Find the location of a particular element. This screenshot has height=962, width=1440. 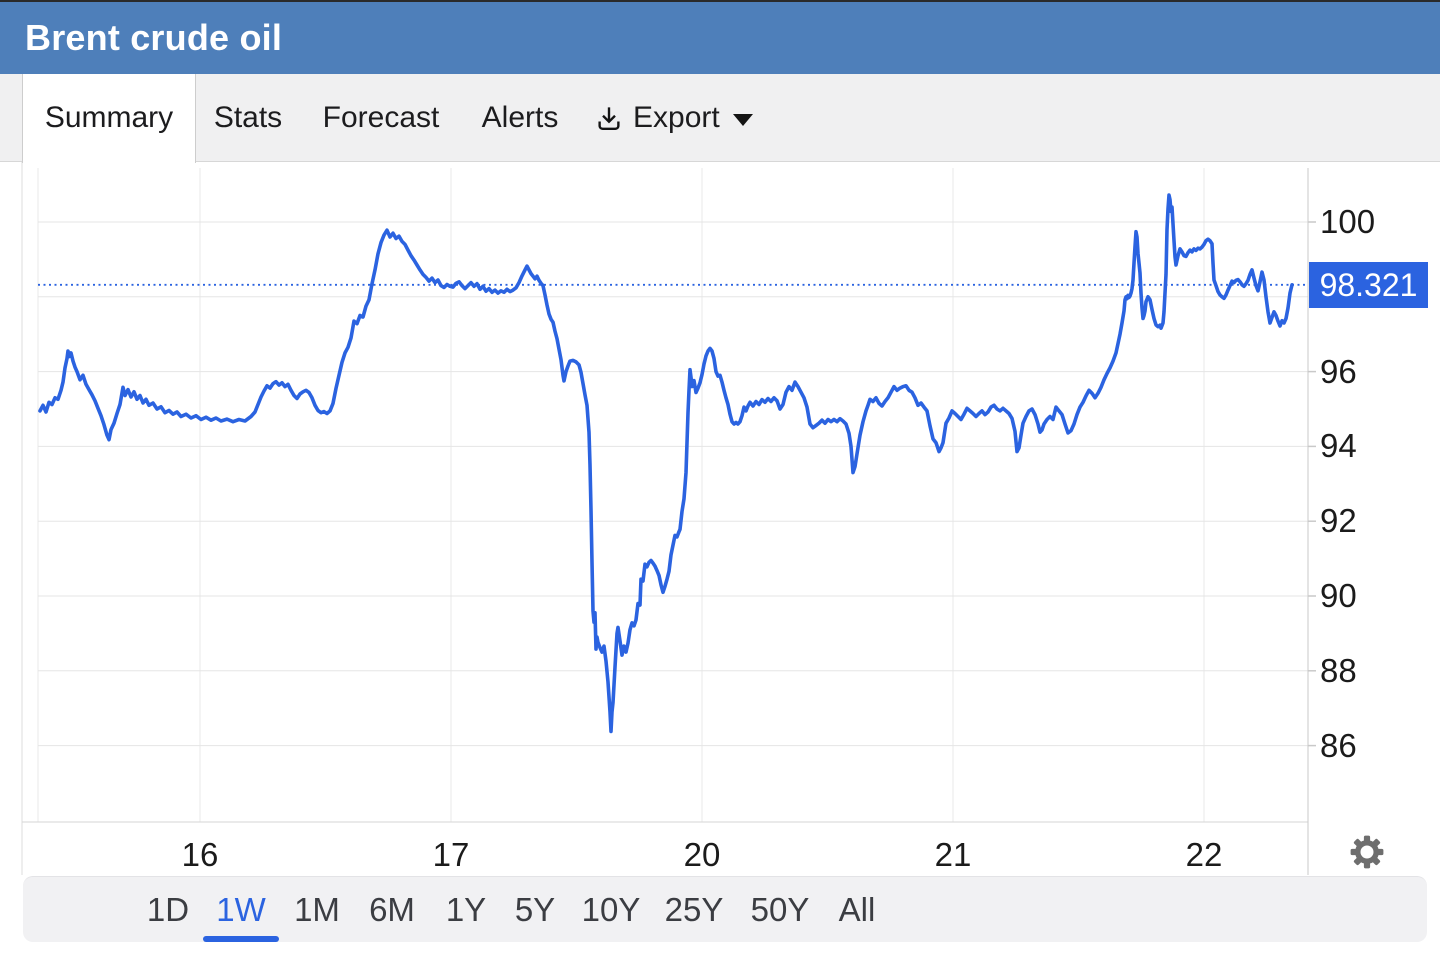

y-axis-label-100: 100 is located at coordinates (1348, 221).